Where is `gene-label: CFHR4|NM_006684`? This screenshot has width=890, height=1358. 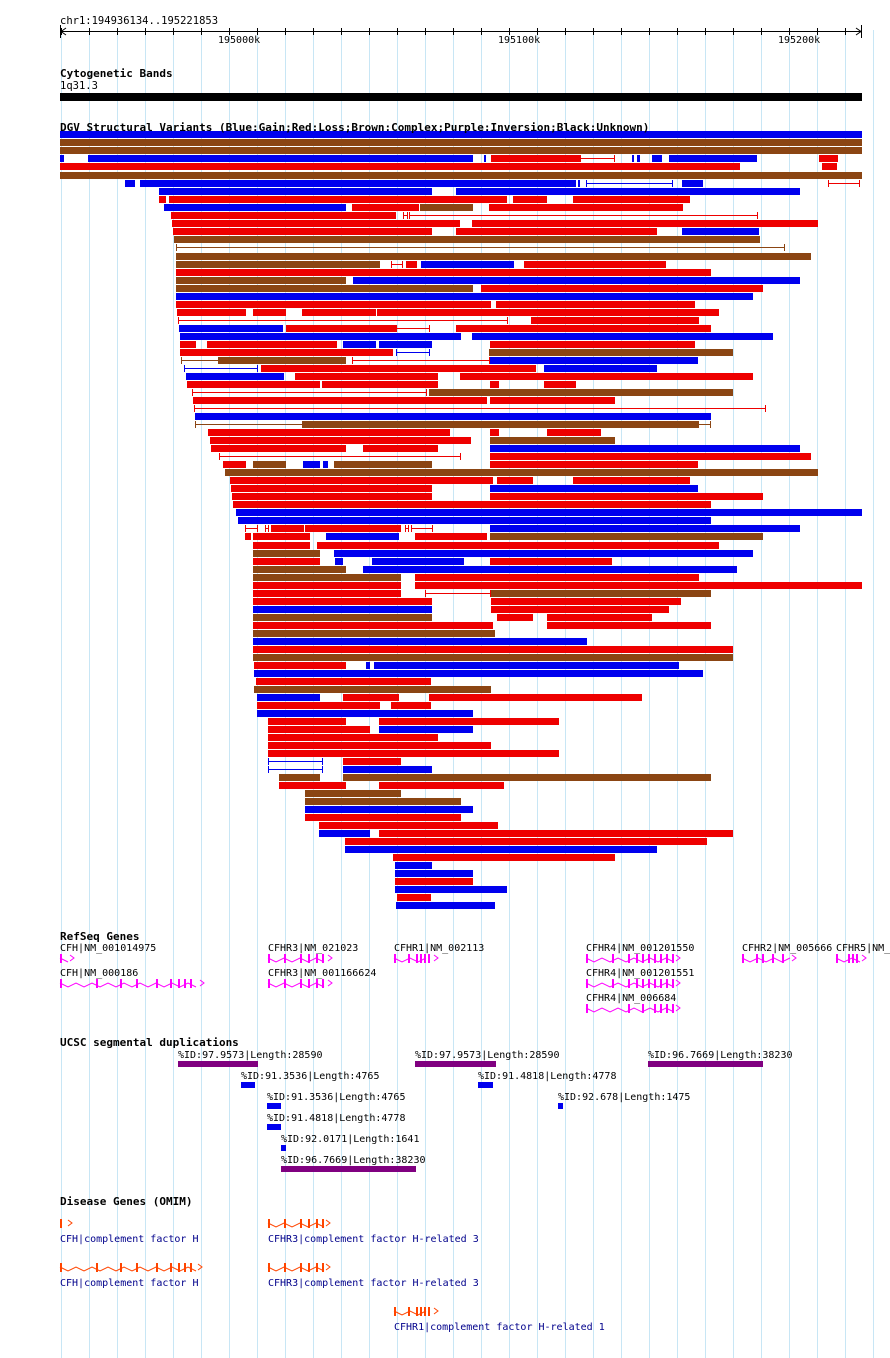
gene-label: CFHR4|NM_006684 is located at coordinates (631, 998).